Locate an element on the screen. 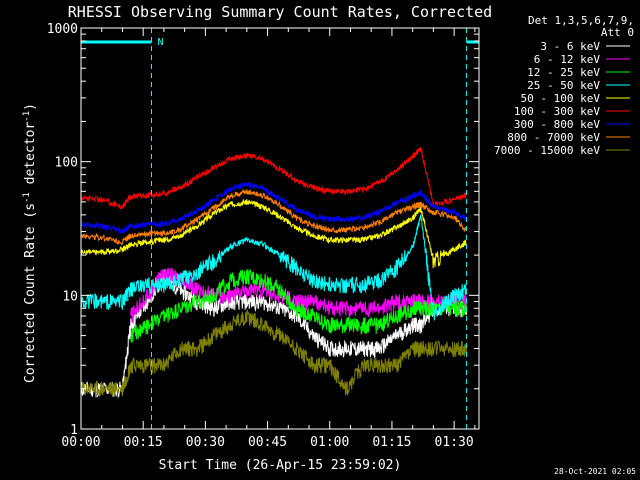 This screenshot has width=640, height=480. timestamp: 28-Oct-2021 02:05 is located at coordinates (595, 471).